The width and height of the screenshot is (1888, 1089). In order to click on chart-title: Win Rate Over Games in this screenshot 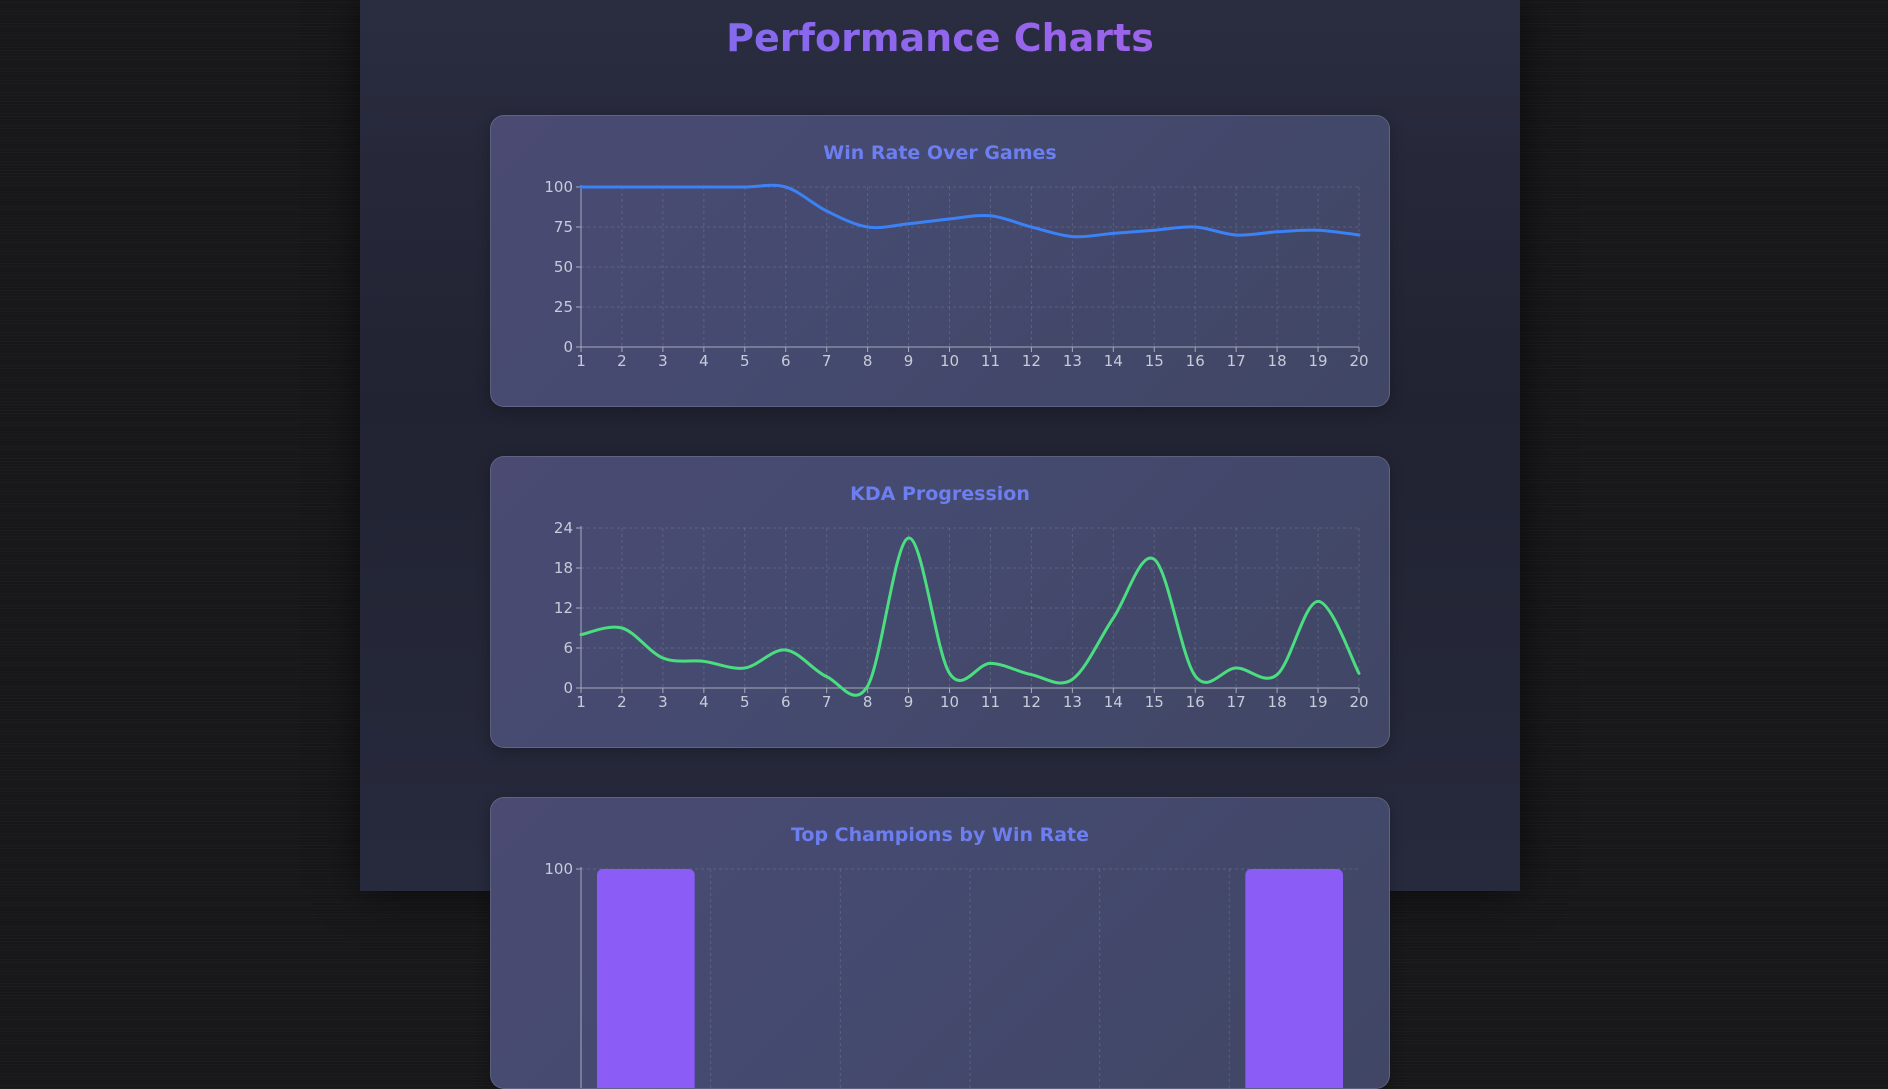, I will do `click(940, 153)`.